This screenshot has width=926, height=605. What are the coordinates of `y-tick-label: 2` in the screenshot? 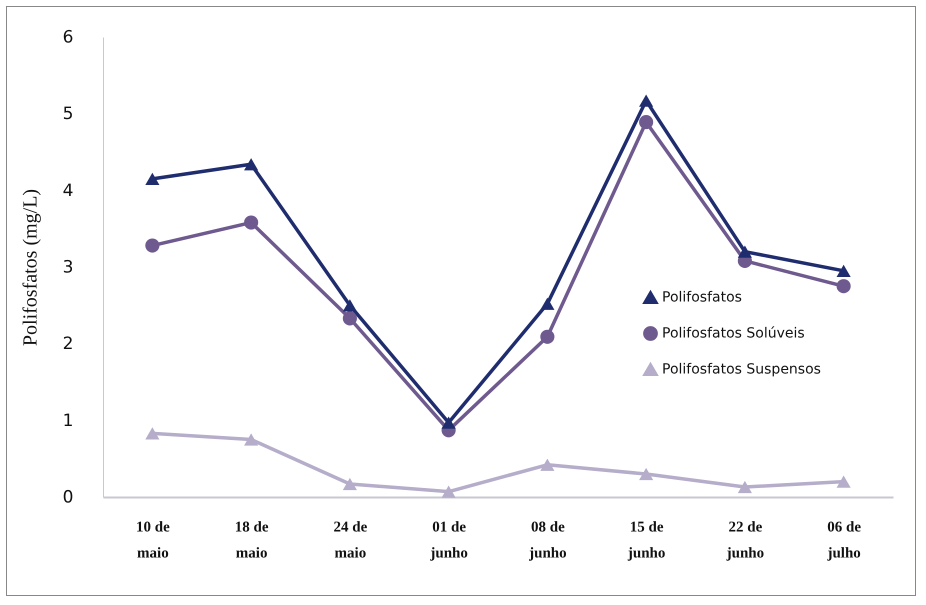 It's located at (68, 344).